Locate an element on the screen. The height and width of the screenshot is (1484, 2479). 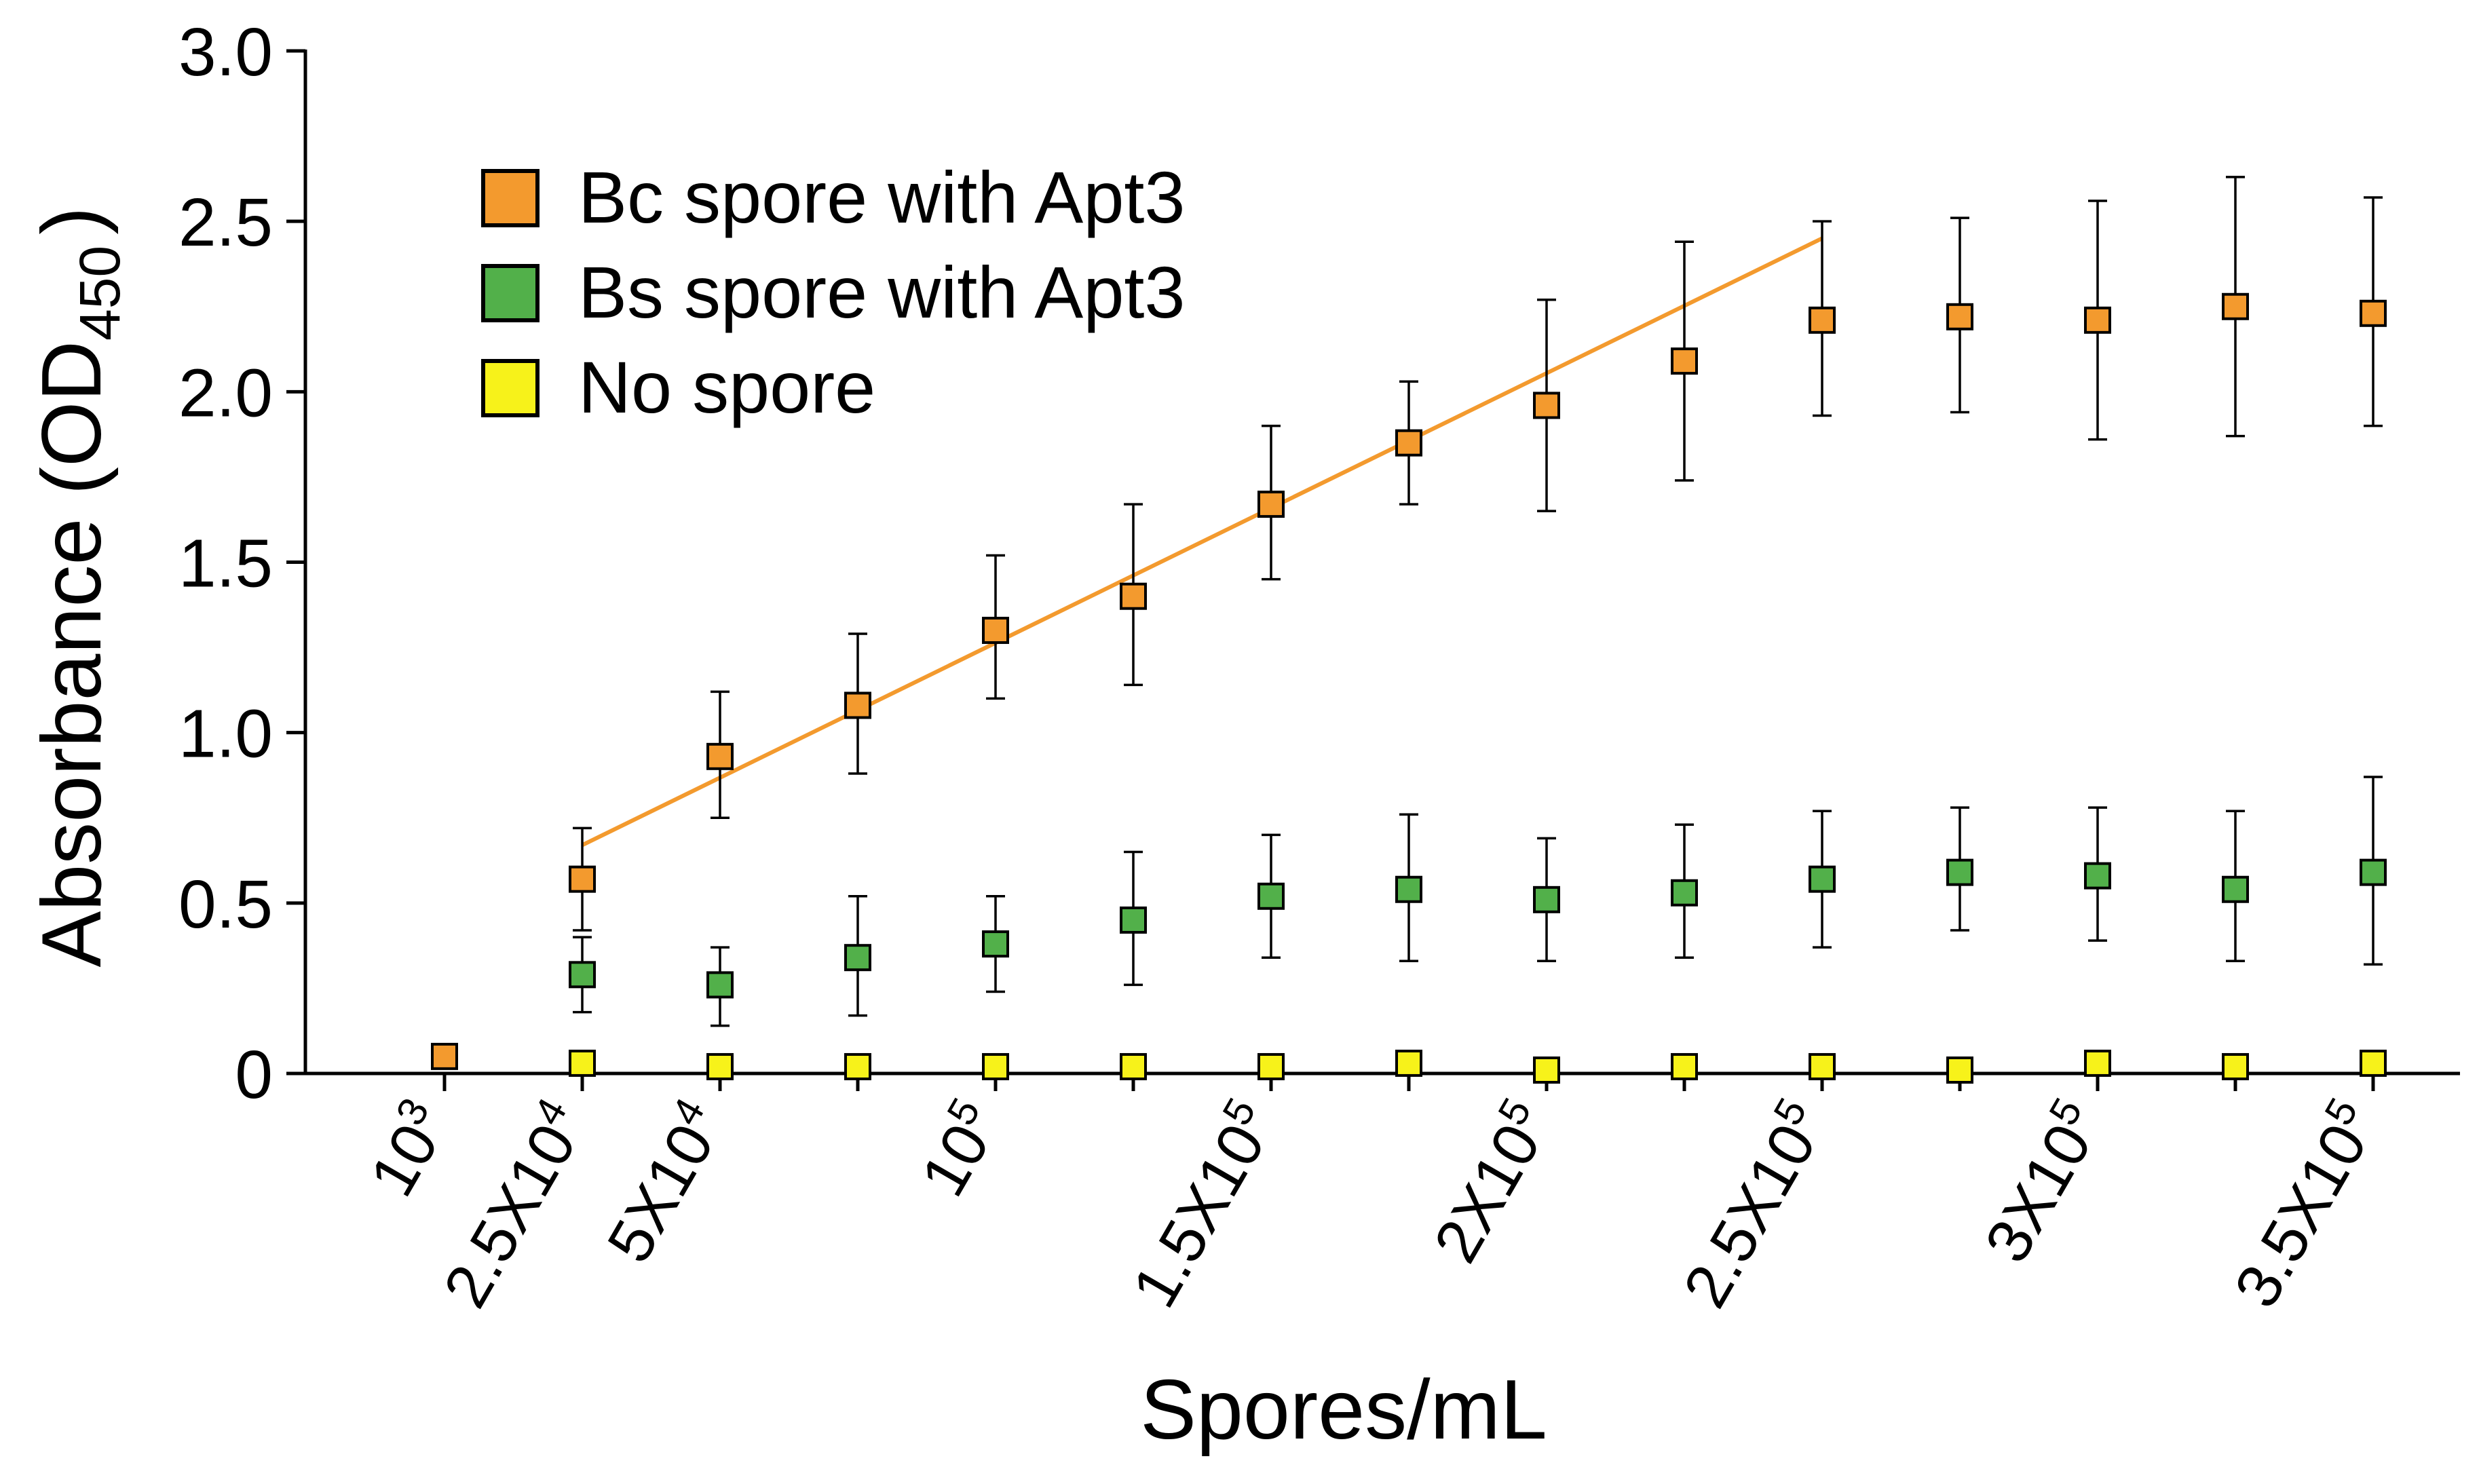
x-axis-title: Spores/mL is located at coordinates (1343, 1410).